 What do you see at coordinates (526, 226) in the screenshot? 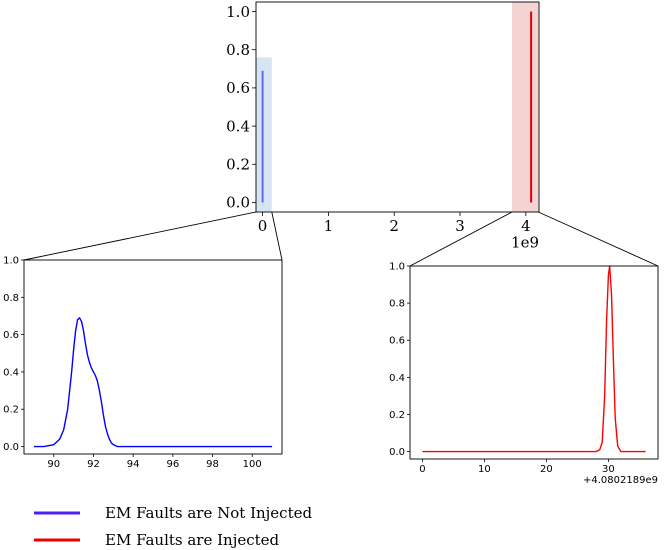
I see `x-tick-label: 4` at bounding box center [526, 226].